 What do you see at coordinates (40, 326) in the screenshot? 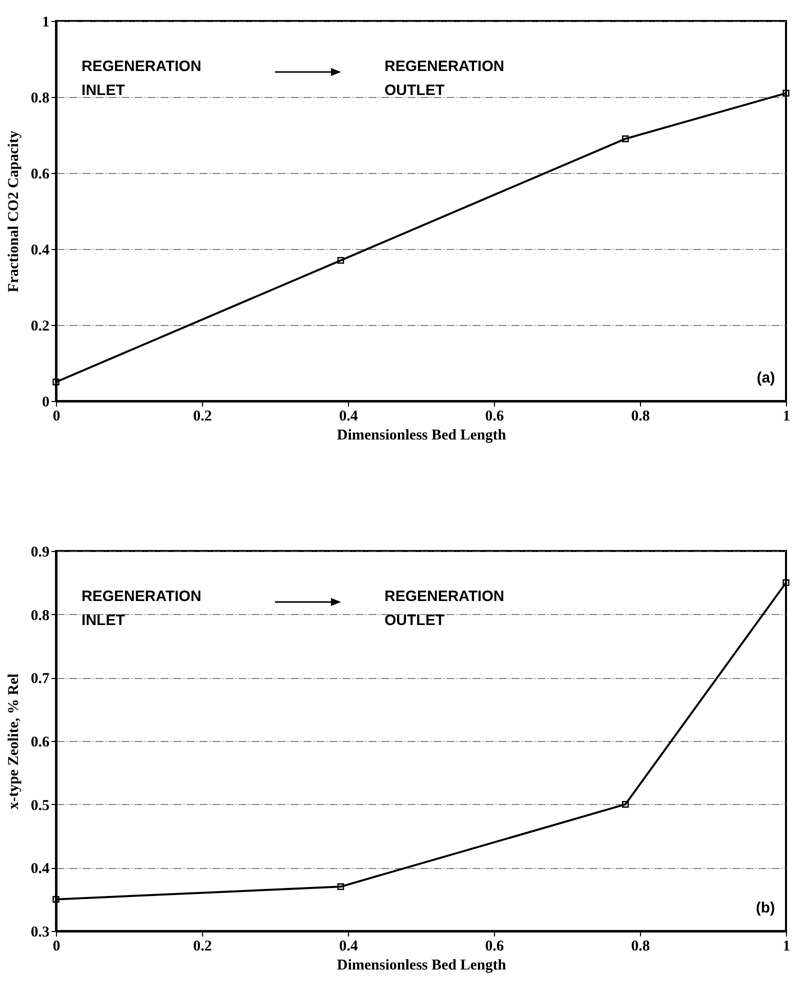
I see `y-tick-label: 0.2` at bounding box center [40, 326].